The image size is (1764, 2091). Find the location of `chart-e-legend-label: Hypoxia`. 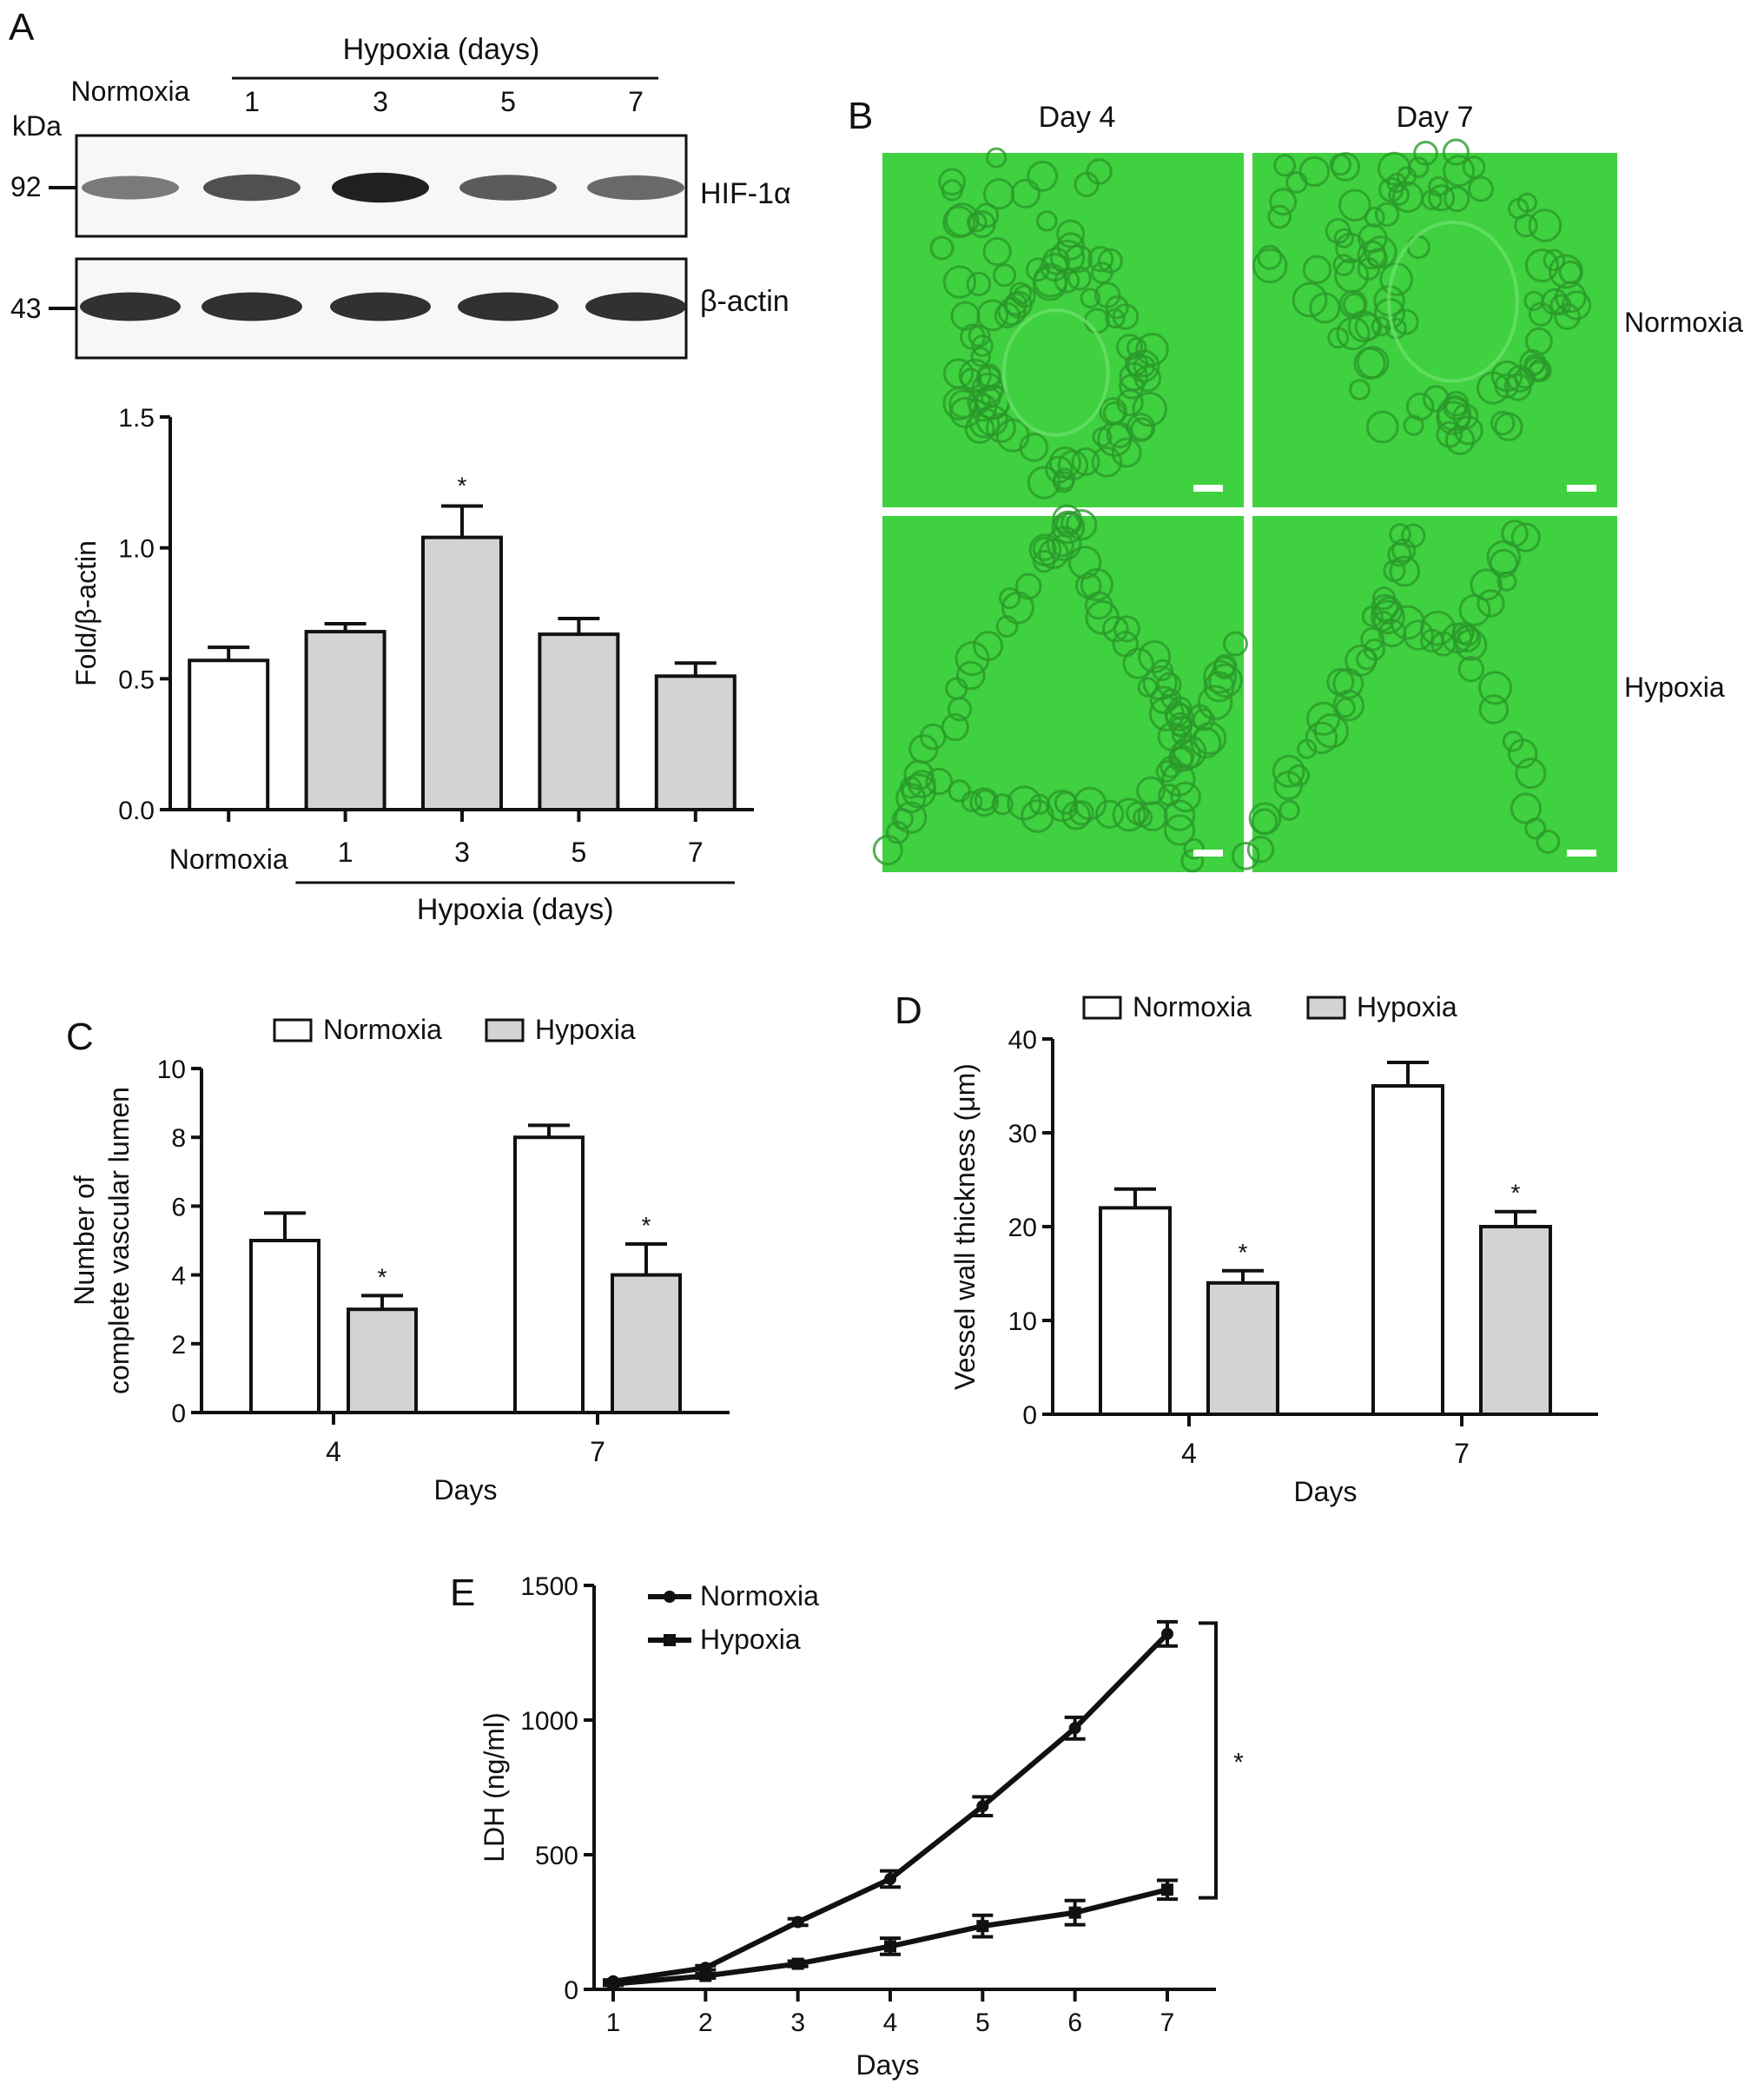

chart-e-legend-label: Hypoxia is located at coordinates (750, 1639).